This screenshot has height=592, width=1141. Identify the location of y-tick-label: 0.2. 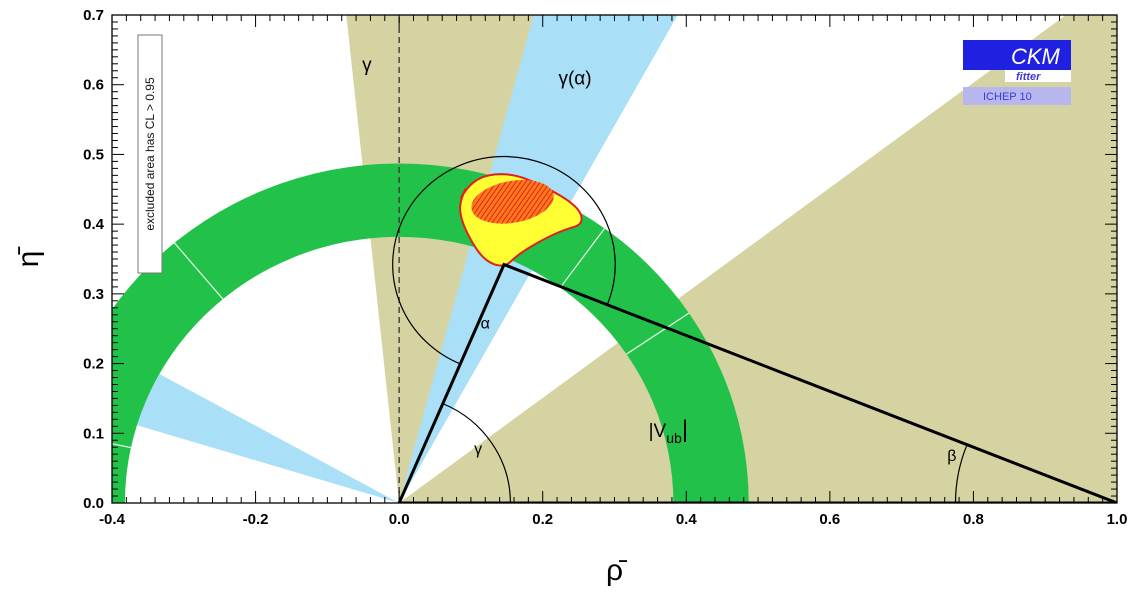
(93, 364).